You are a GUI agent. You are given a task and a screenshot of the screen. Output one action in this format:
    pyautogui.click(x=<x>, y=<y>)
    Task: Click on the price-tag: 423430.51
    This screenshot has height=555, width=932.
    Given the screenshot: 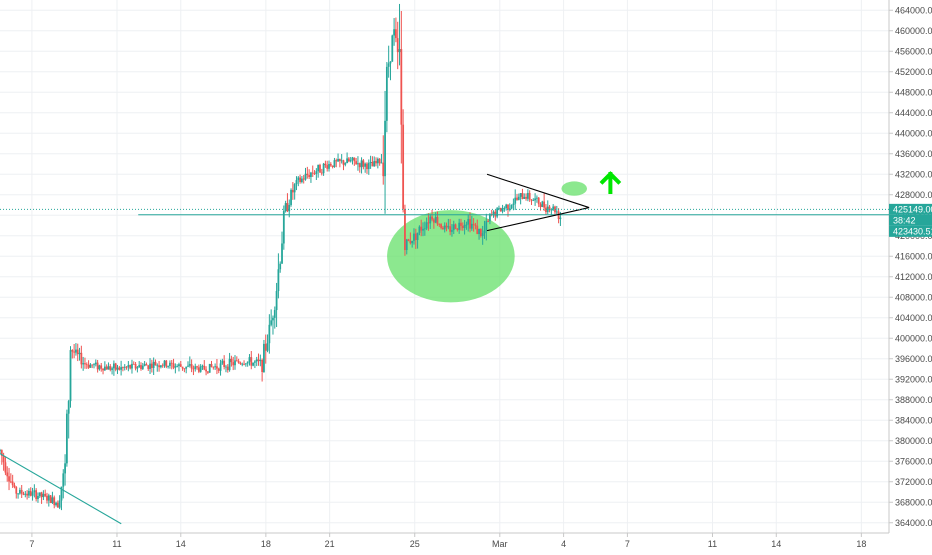 What is the action you would take?
    pyautogui.click(x=910, y=231)
    